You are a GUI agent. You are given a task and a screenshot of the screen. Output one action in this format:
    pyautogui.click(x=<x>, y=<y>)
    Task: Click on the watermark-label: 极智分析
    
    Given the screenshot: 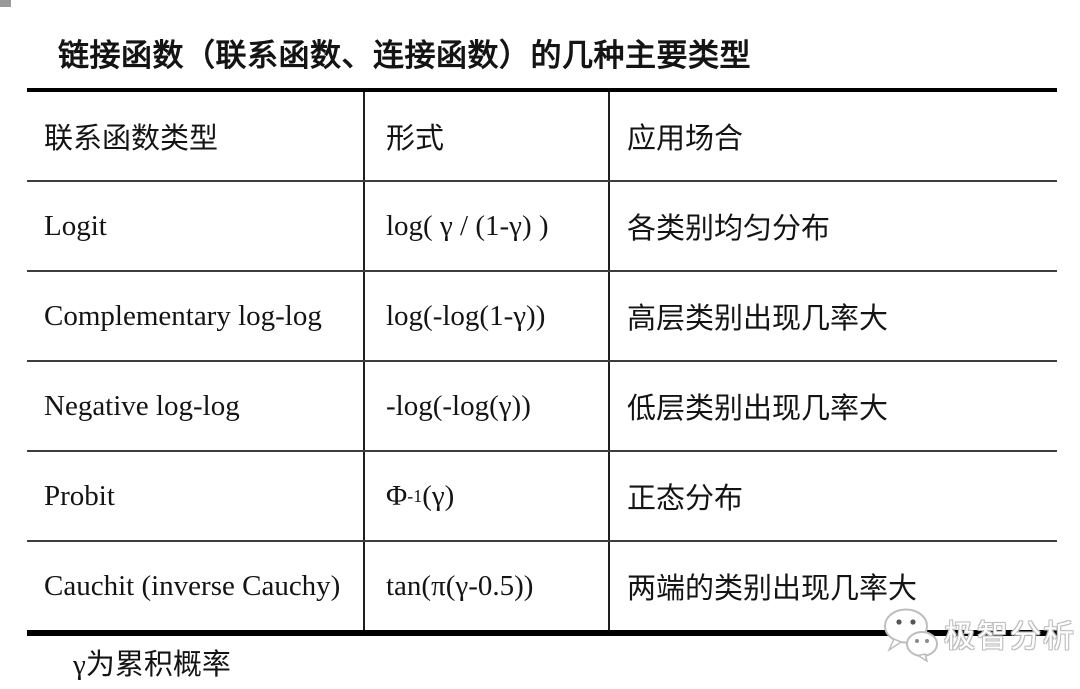 What is the action you would take?
    pyautogui.click(x=1010, y=636)
    